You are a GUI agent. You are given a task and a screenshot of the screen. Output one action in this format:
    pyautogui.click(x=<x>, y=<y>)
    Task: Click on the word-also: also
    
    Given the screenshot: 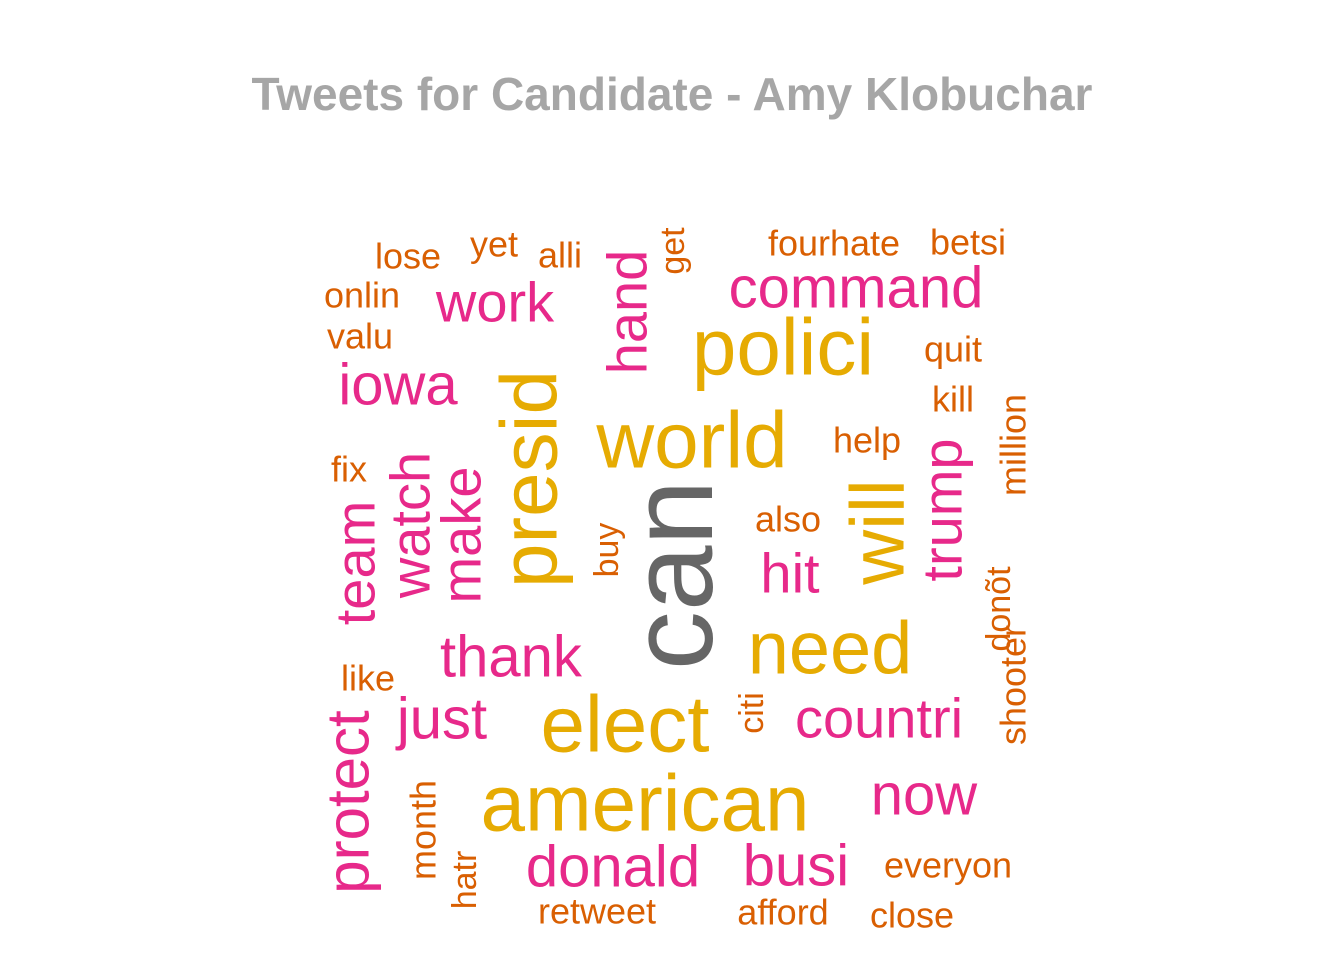 What is the action you would take?
    pyautogui.click(x=788, y=519)
    